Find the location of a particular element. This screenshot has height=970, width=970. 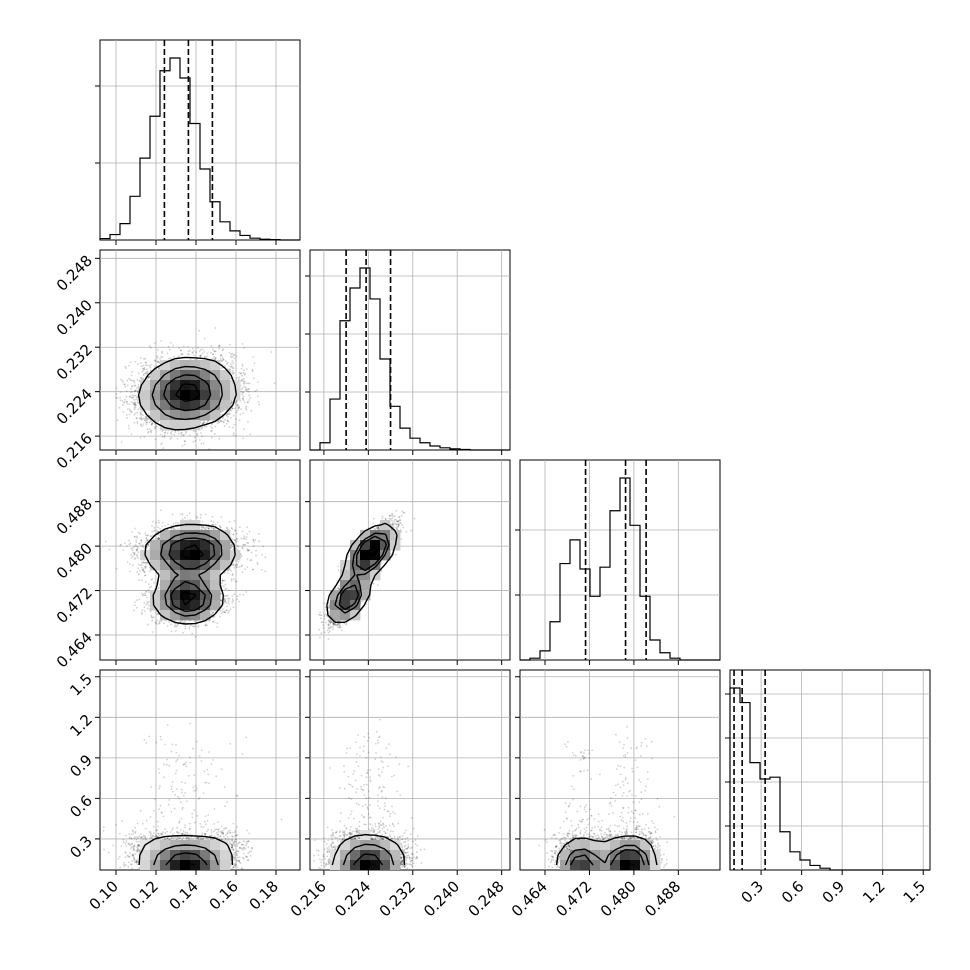

histogram-step is located at coordinates (410, 359).